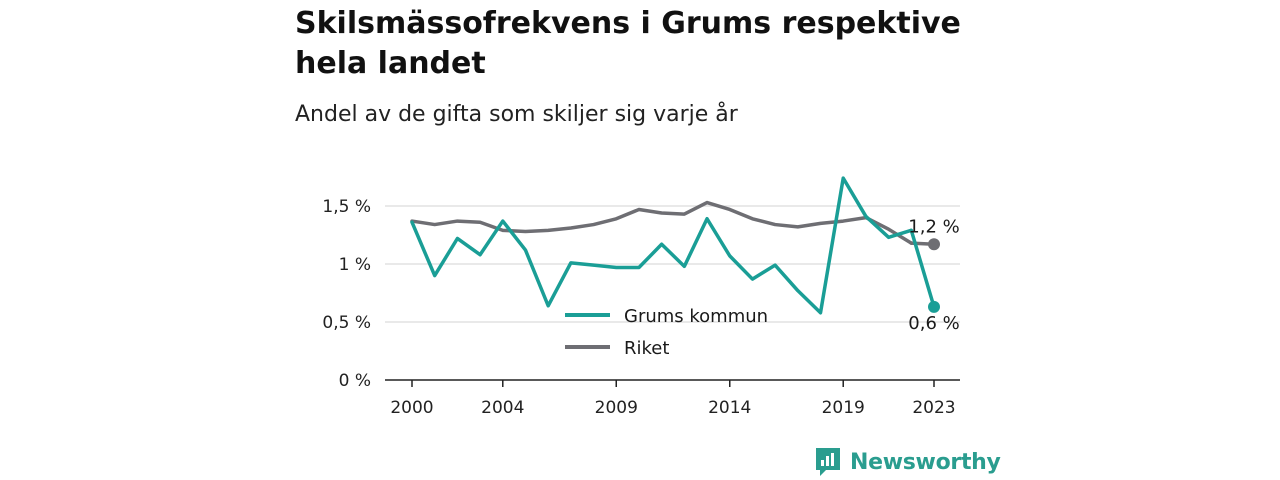  I want to click on legend: Grums kommun Riket, so click(666, 332).